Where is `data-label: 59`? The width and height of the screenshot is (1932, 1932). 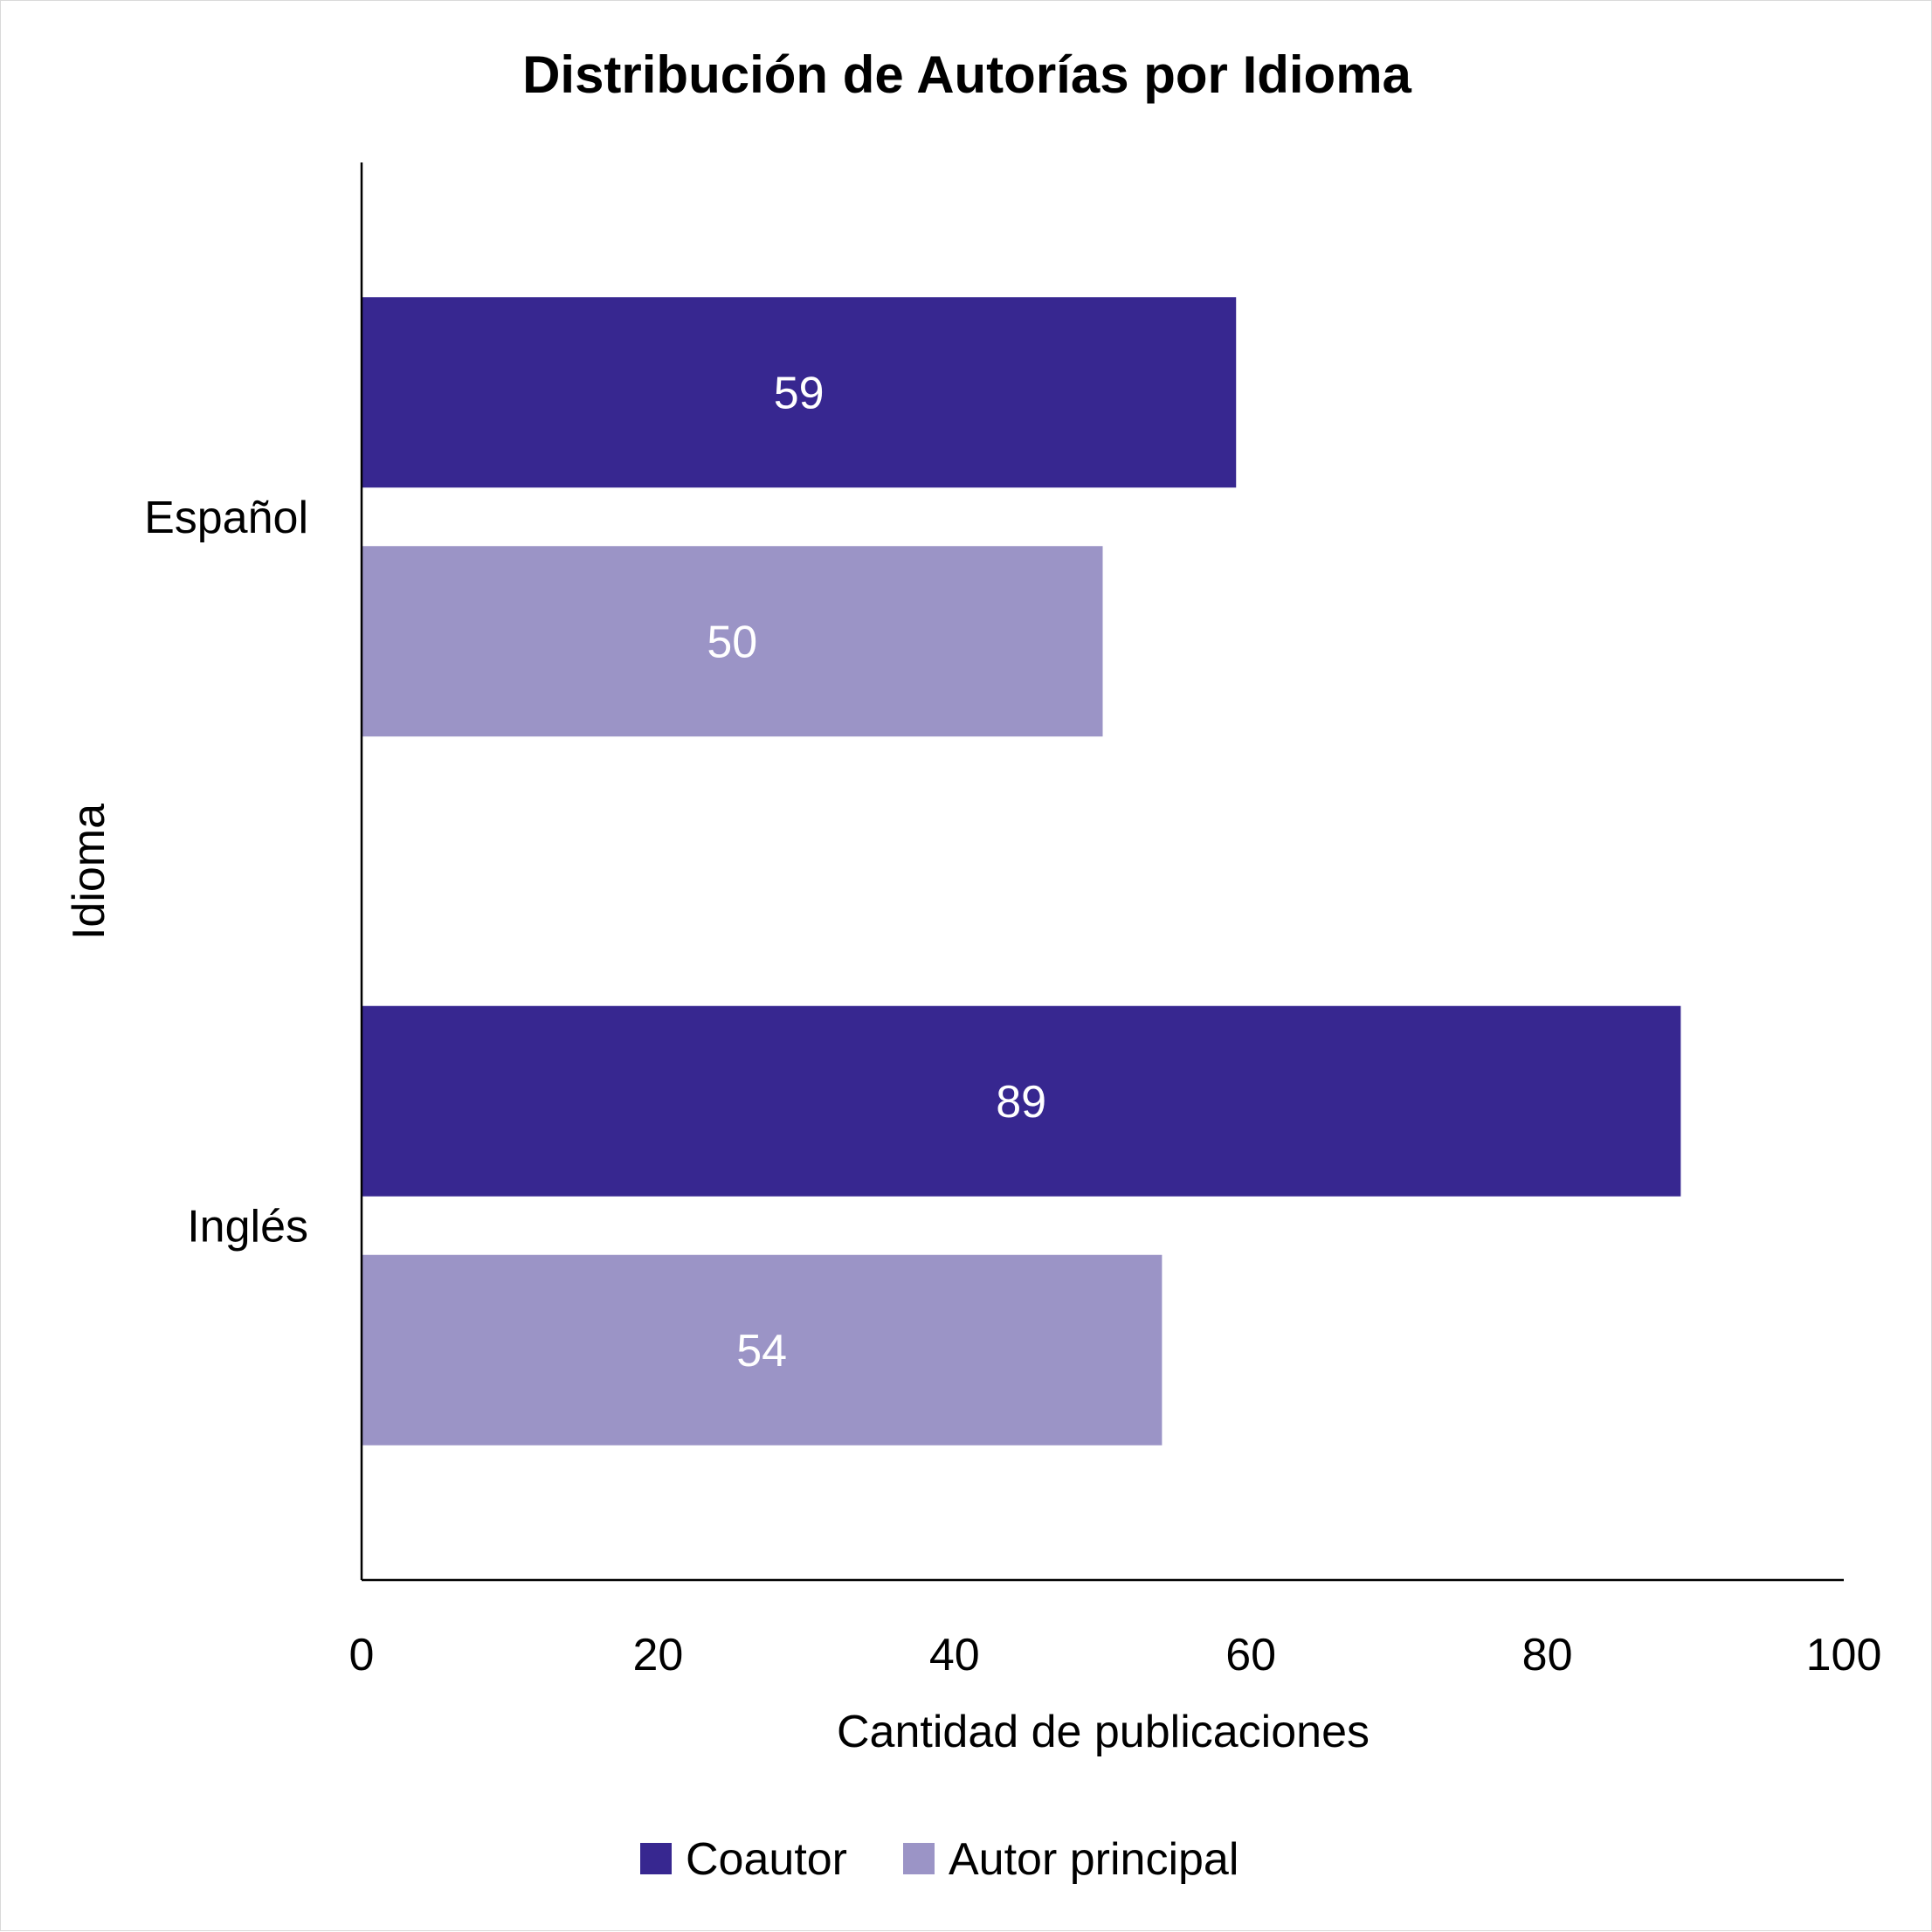
data-label: 59 is located at coordinates (799, 393).